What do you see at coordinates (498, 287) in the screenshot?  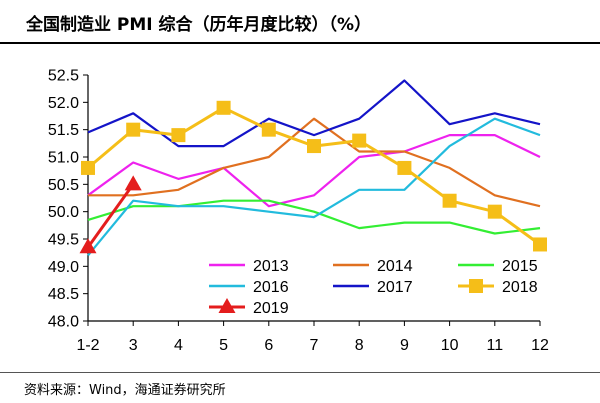 I see `legend-item-2018: 2018` at bounding box center [498, 287].